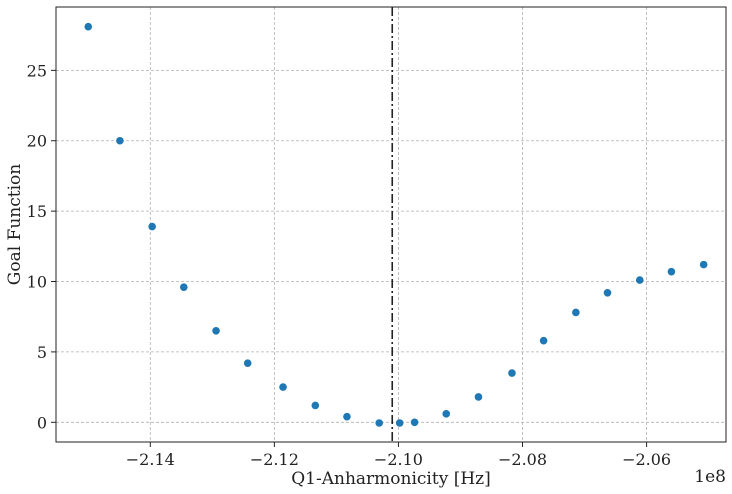 The width and height of the screenshot is (732, 494). What do you see at coordinates (274, 459) in the screenshot?
I see `x-tick-label: −2.12` at bounding box center [274, 459].